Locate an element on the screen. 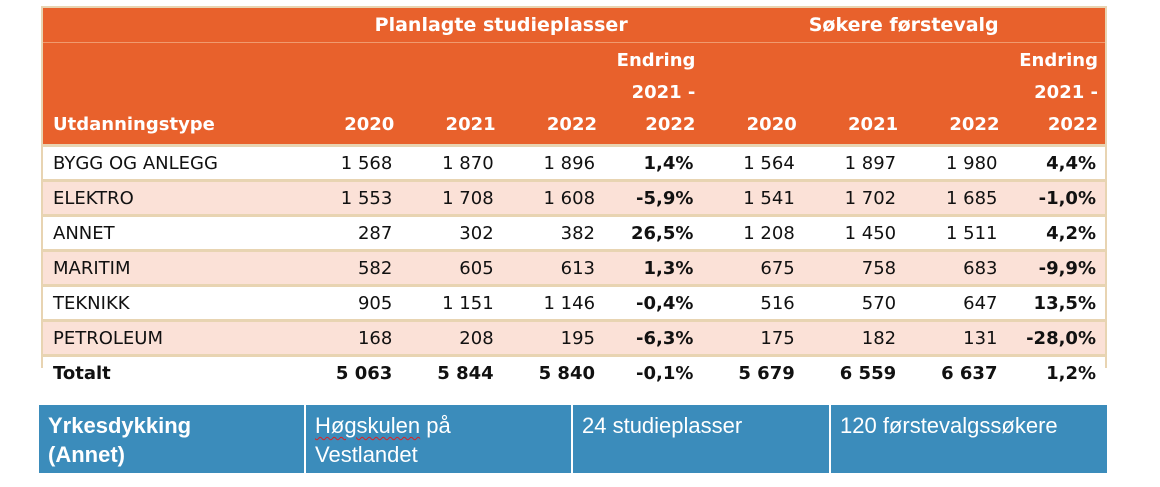 The height and width of the screenshot is (487, 1160). cell-applicants-2022: 1 980 is located at coordinates (956, 162).